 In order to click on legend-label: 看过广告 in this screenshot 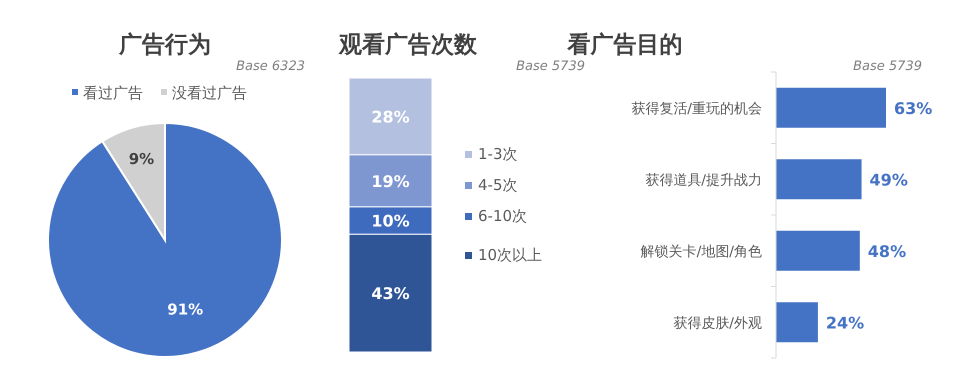, I will do `click(113, 93)`.